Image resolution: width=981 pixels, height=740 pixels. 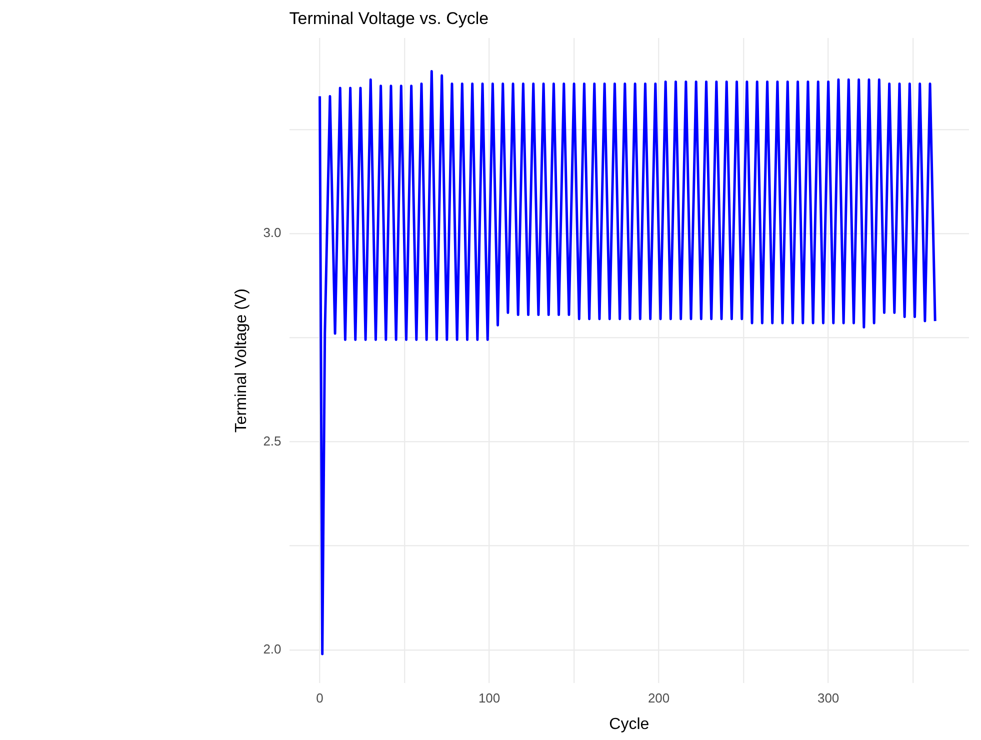 What do you see at coordinates (389, 18) in the screenshot?
I see `chart-title: Terminal Voltage vs. Cycle` at bounding box center [389, 18].